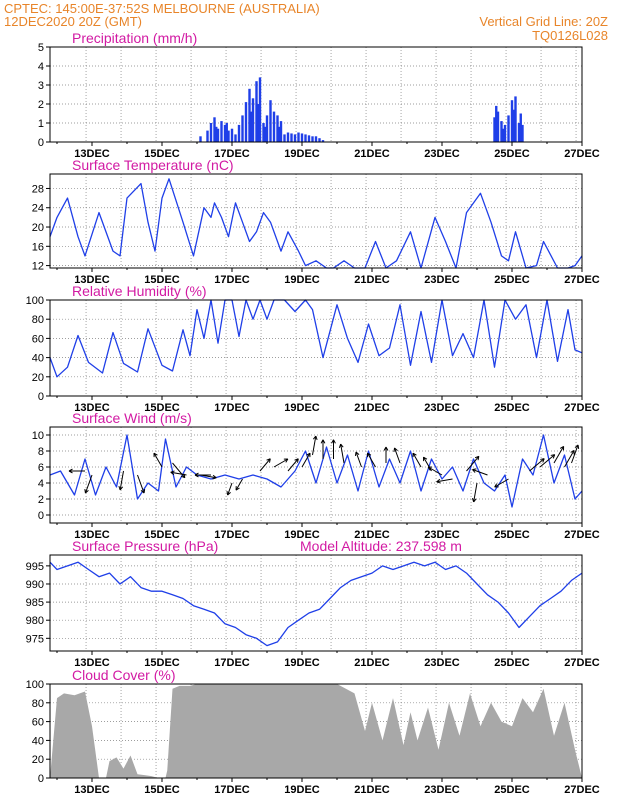 This screenshot has height=800, width=618. What do you see at coordinates (41, 779) in the screenshot?
I see `cloud-ytick-label: 0` at bounding box center [41, 779].